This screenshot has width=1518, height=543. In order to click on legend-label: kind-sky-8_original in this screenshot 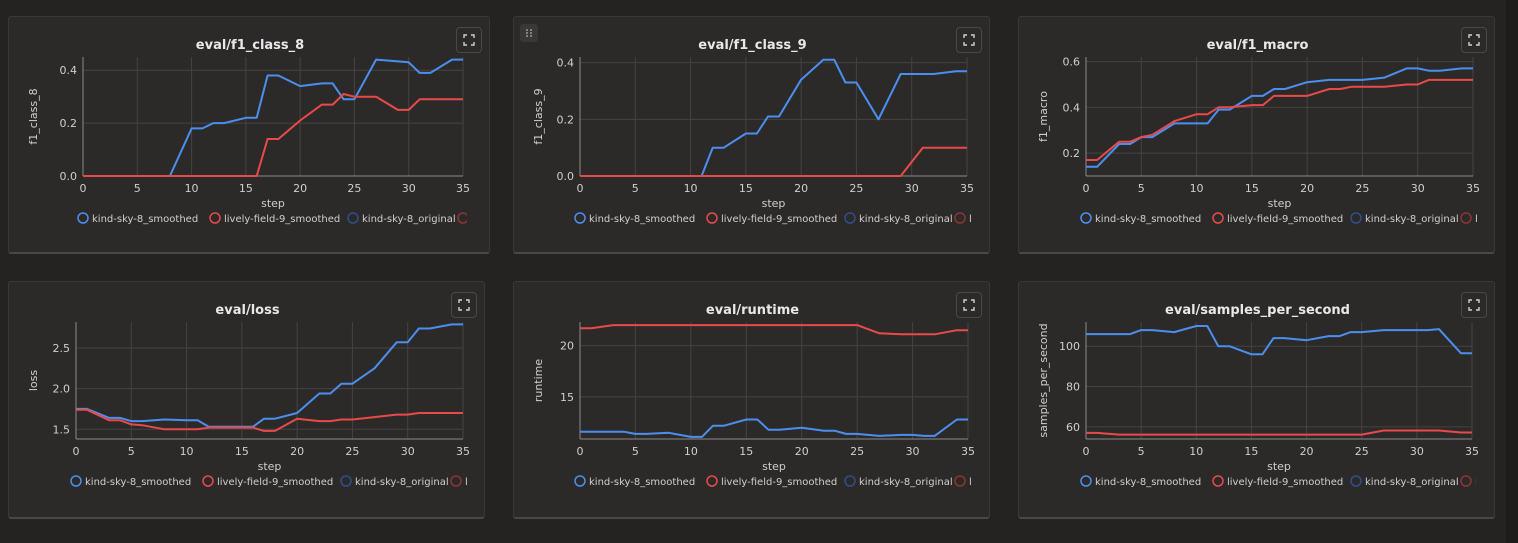, I will do `click(906, 482)`.